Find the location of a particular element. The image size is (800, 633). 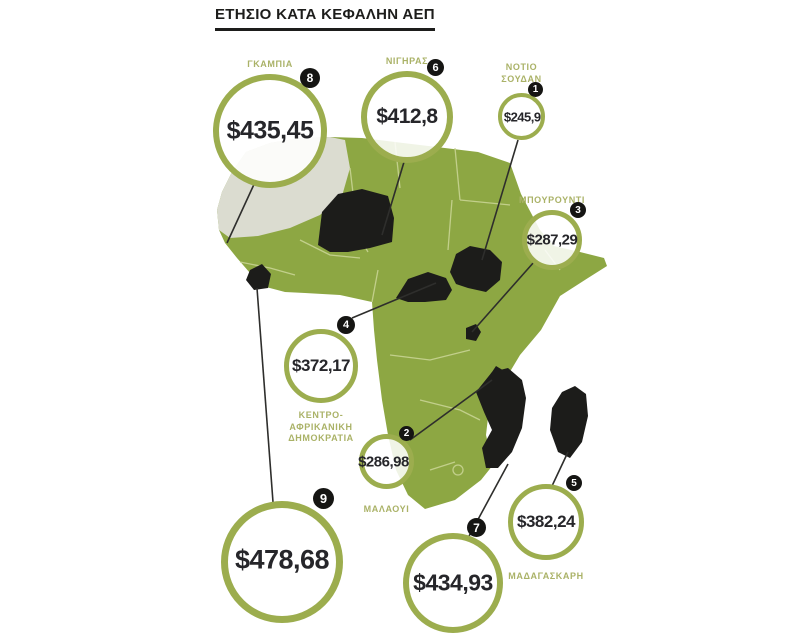

connector-car is located at coordinates (394, 300).